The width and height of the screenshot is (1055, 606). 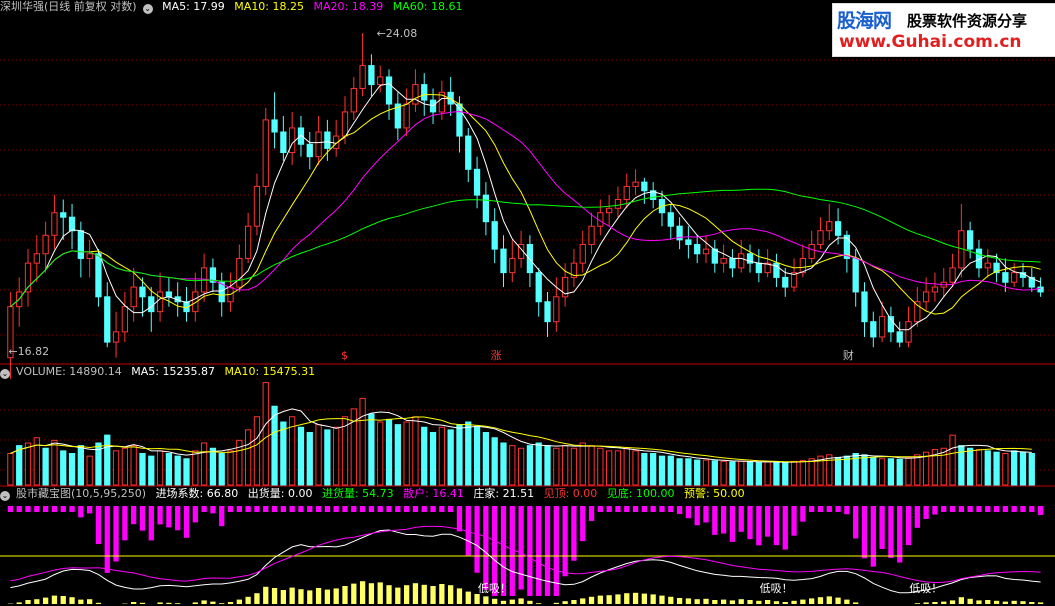 What do you see at coordinates (943, 30) in the screenshot?
I see `site-logo: 股海网 股票软件资源分享 www.Guhai.com.cn` at bounding box center [943, 30].